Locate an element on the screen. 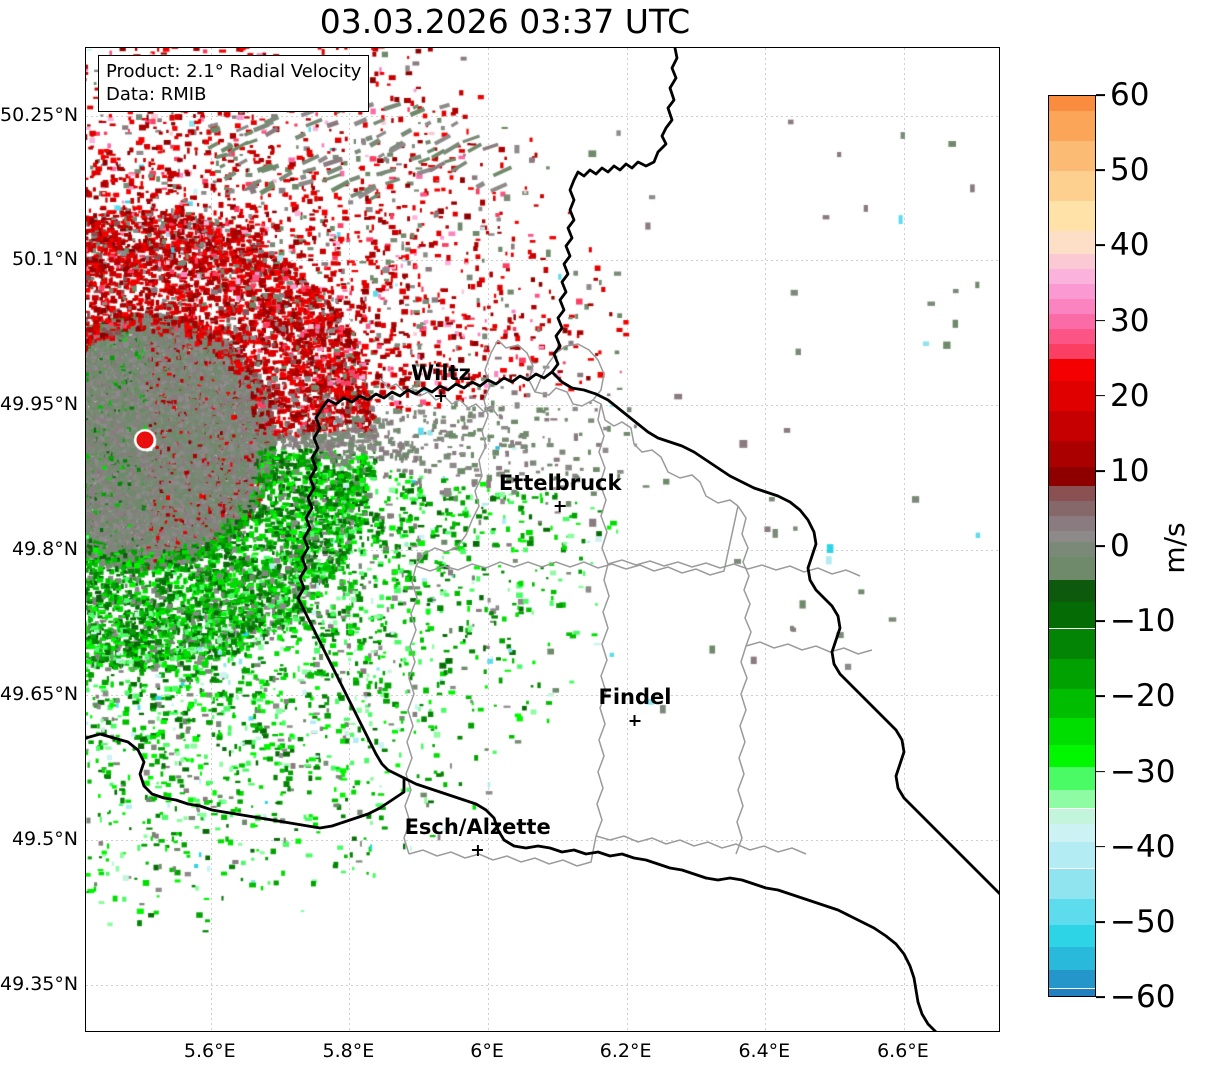 Image resolution: width=1207 pixels, height=1081 pixels. y-tick-label: 49.35°N is located at coordinates (39, 983).